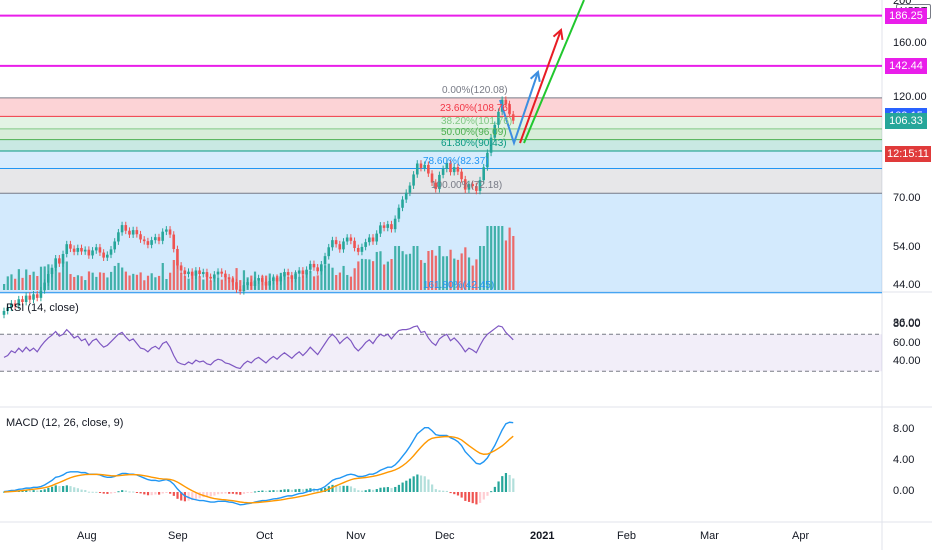  What do you see at coordinates (904, 429) in the screenshot?
I see `macd-axis-tick: 8.00` at bounding box center [904, 429].